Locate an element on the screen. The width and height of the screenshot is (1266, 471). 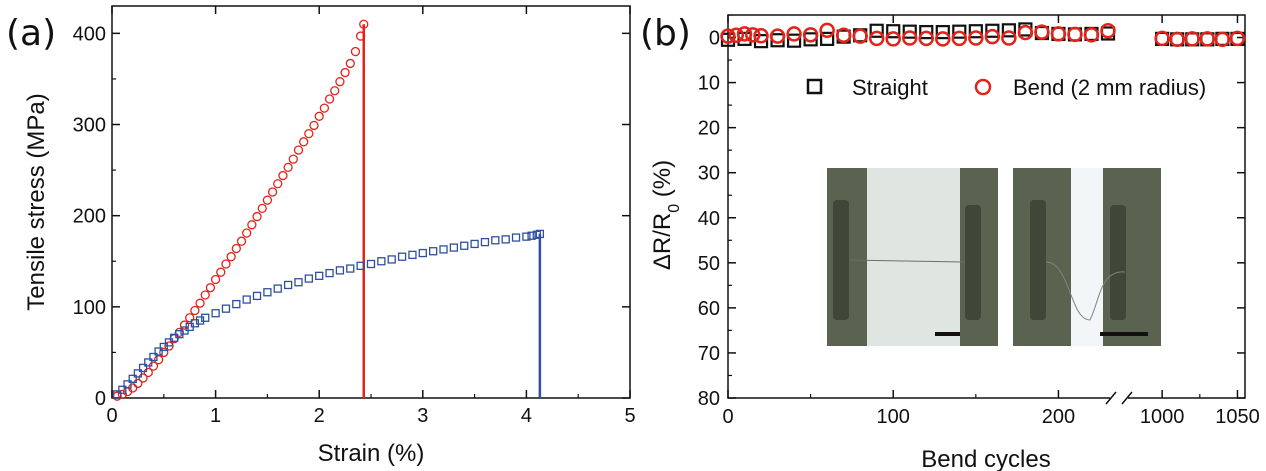
panel-b-y-tick-label: 10 is located at coordinates (709, 84).